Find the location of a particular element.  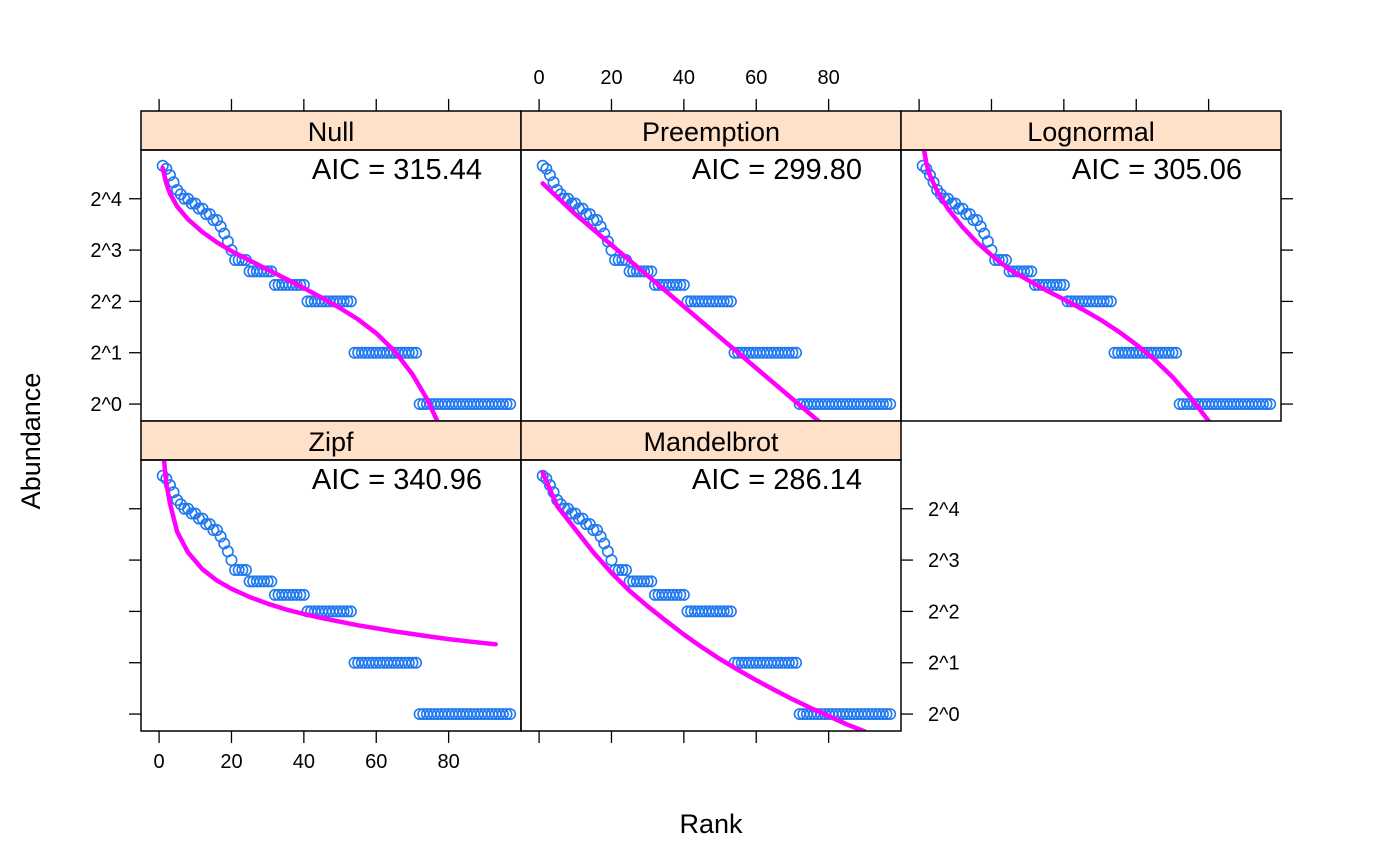

x-tick-label: 40 is located at coordinates (684, 78).